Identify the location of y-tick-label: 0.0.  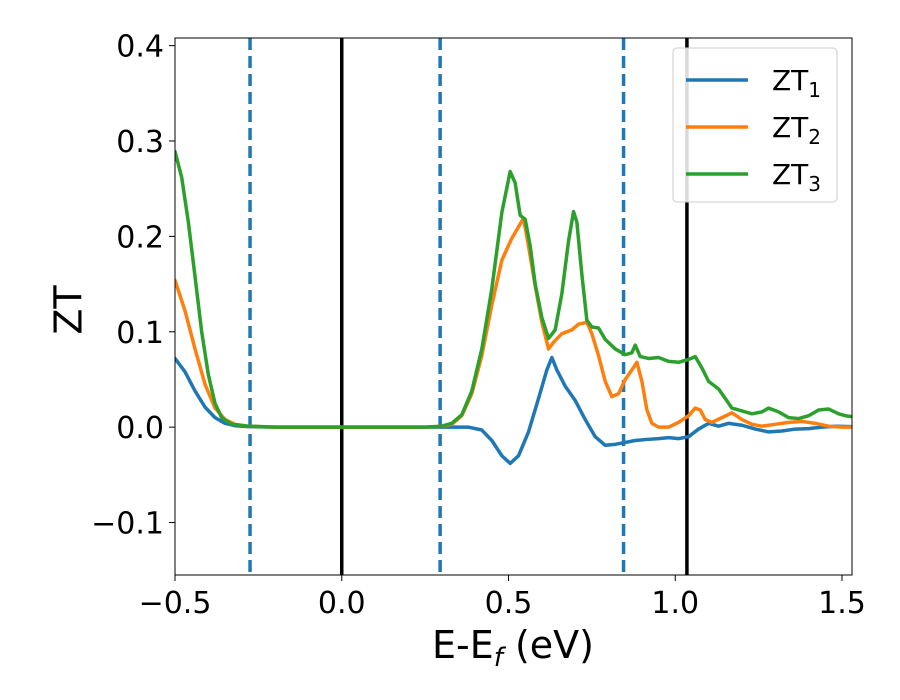
(140, 428).